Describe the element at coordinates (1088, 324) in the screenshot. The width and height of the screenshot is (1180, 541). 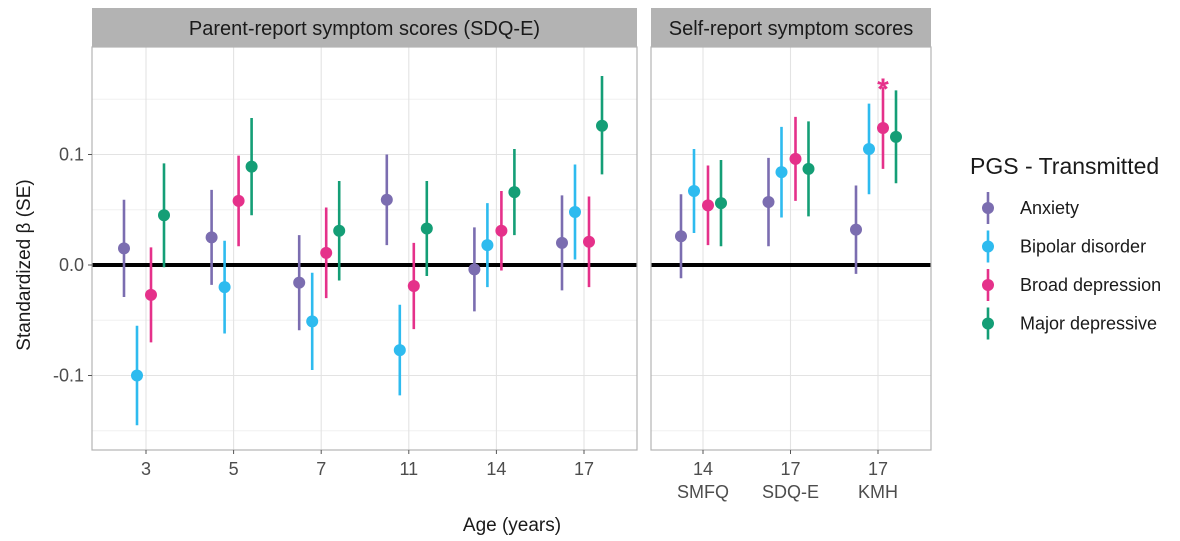
I see `legend-label: Major depressive` at that location.